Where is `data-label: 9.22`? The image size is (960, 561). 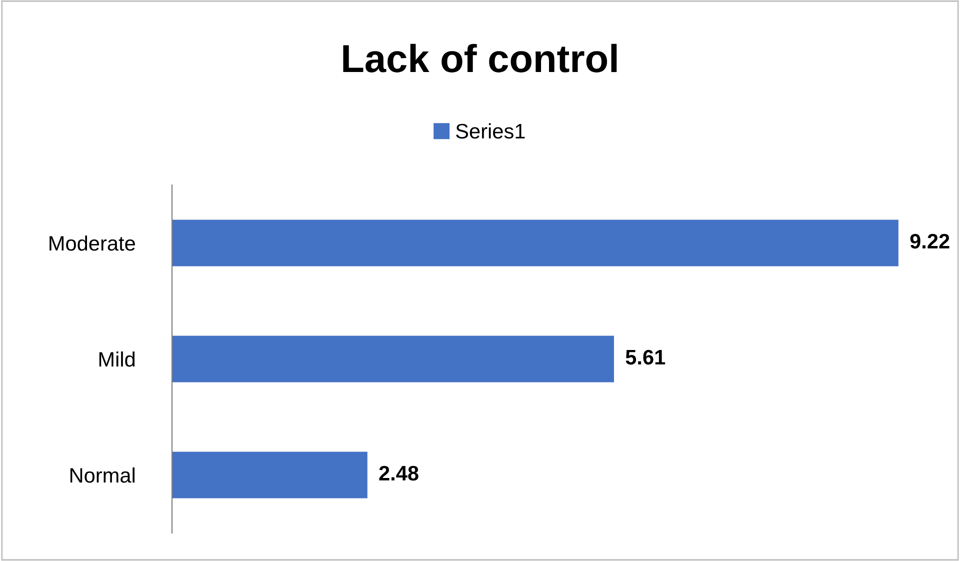 data-label: 9.22 is located at coordinates (930, 241).